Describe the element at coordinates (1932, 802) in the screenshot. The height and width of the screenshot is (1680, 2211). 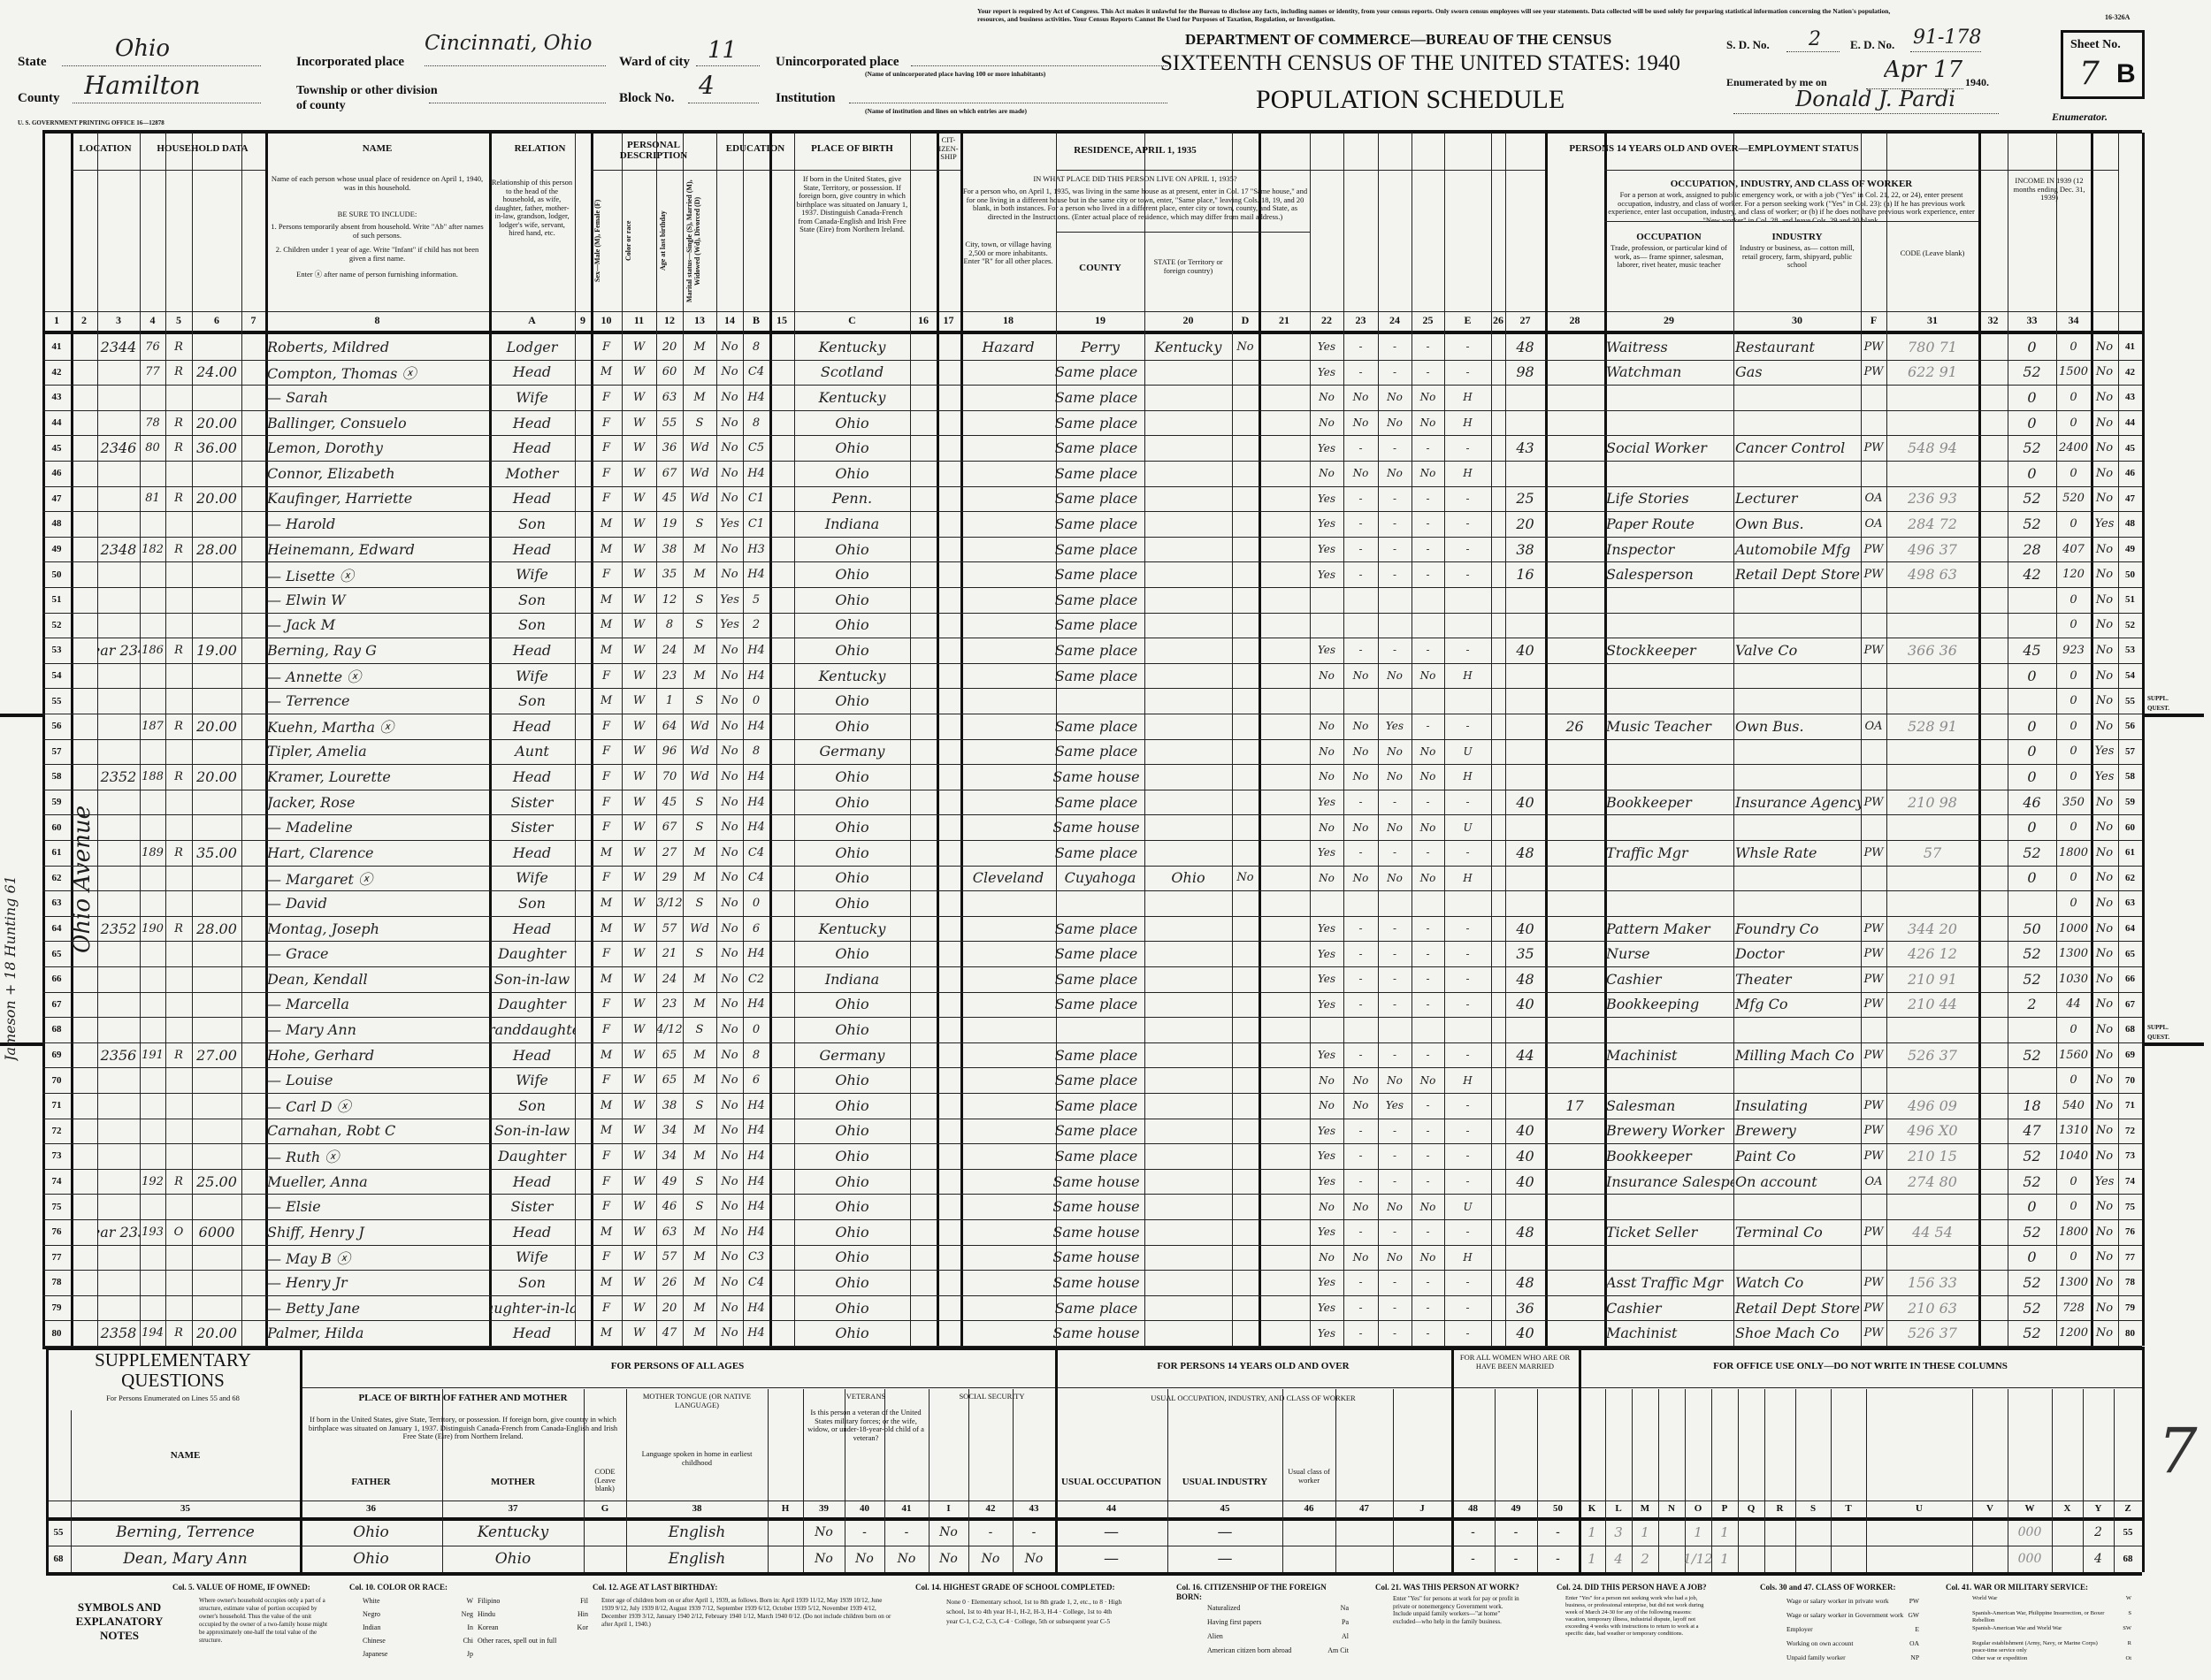
I see `occupation-code: 210 98` at that location.